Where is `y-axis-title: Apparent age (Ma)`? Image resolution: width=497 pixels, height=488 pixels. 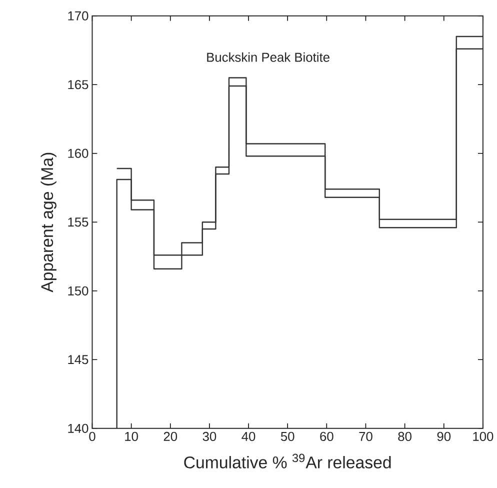 y-axis-title: Apparent age (Ma) is located at coordinates (48, 222).